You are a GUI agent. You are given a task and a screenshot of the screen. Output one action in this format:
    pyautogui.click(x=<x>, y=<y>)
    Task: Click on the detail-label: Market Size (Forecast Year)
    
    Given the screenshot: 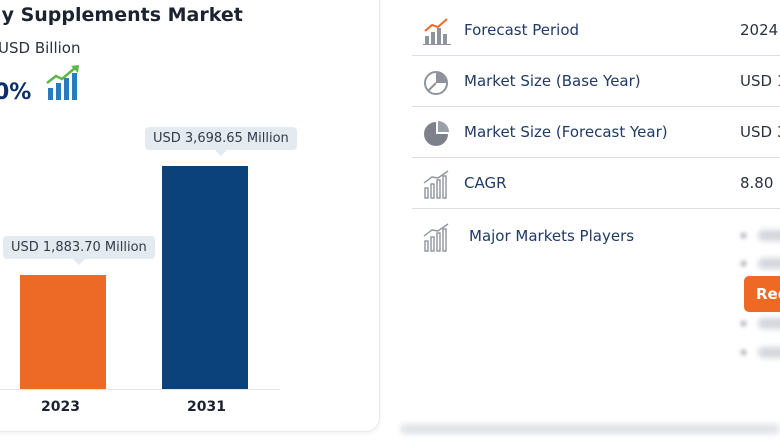 What is the action you would take?
    pyautogui.click(x=566, y=132)
    